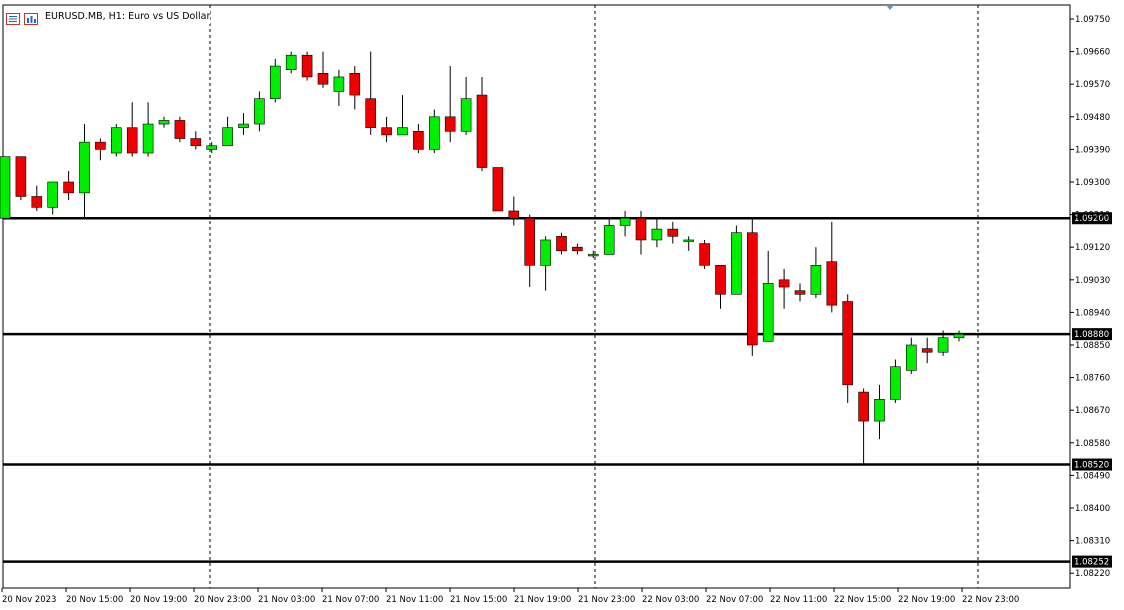 The width and height of the screenshot is (1124, 610). I want to click on x-tick-label: 21 Nov 03:00, so click(286, 600).